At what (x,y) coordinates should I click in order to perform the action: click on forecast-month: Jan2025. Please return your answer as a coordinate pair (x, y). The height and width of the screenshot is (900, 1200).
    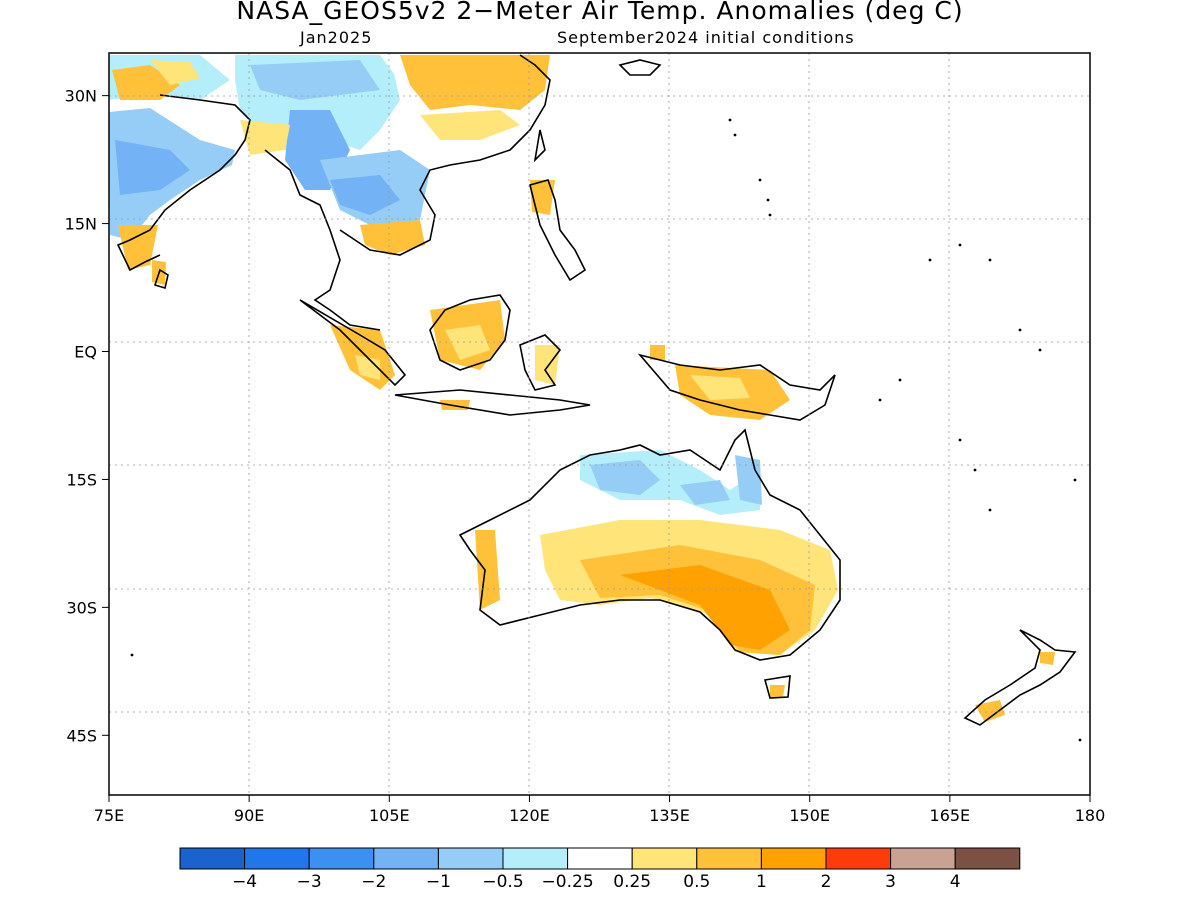
    Looking at the image, I should click on (336, 37).